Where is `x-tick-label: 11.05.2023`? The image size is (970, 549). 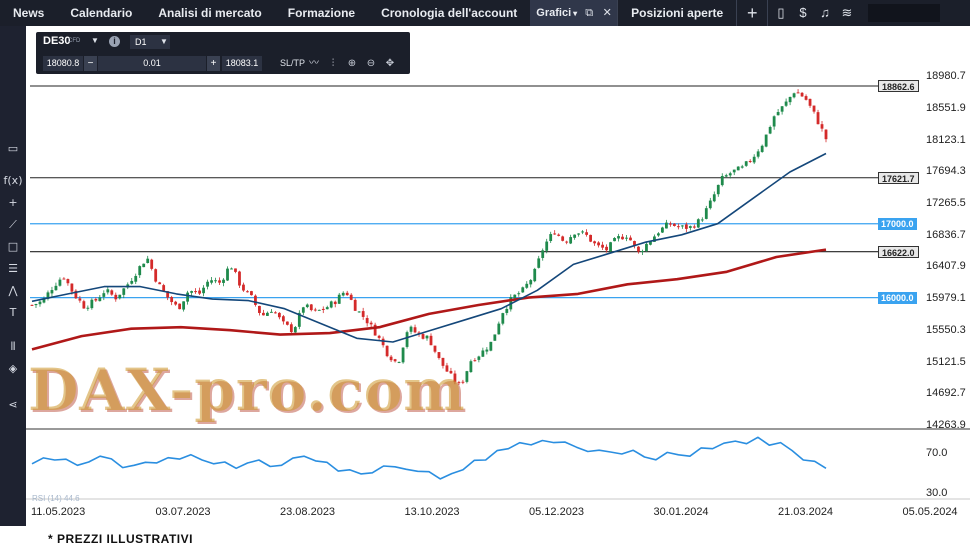
x-tick-label: 11.05.2023 is located at coordinates (58, 512).